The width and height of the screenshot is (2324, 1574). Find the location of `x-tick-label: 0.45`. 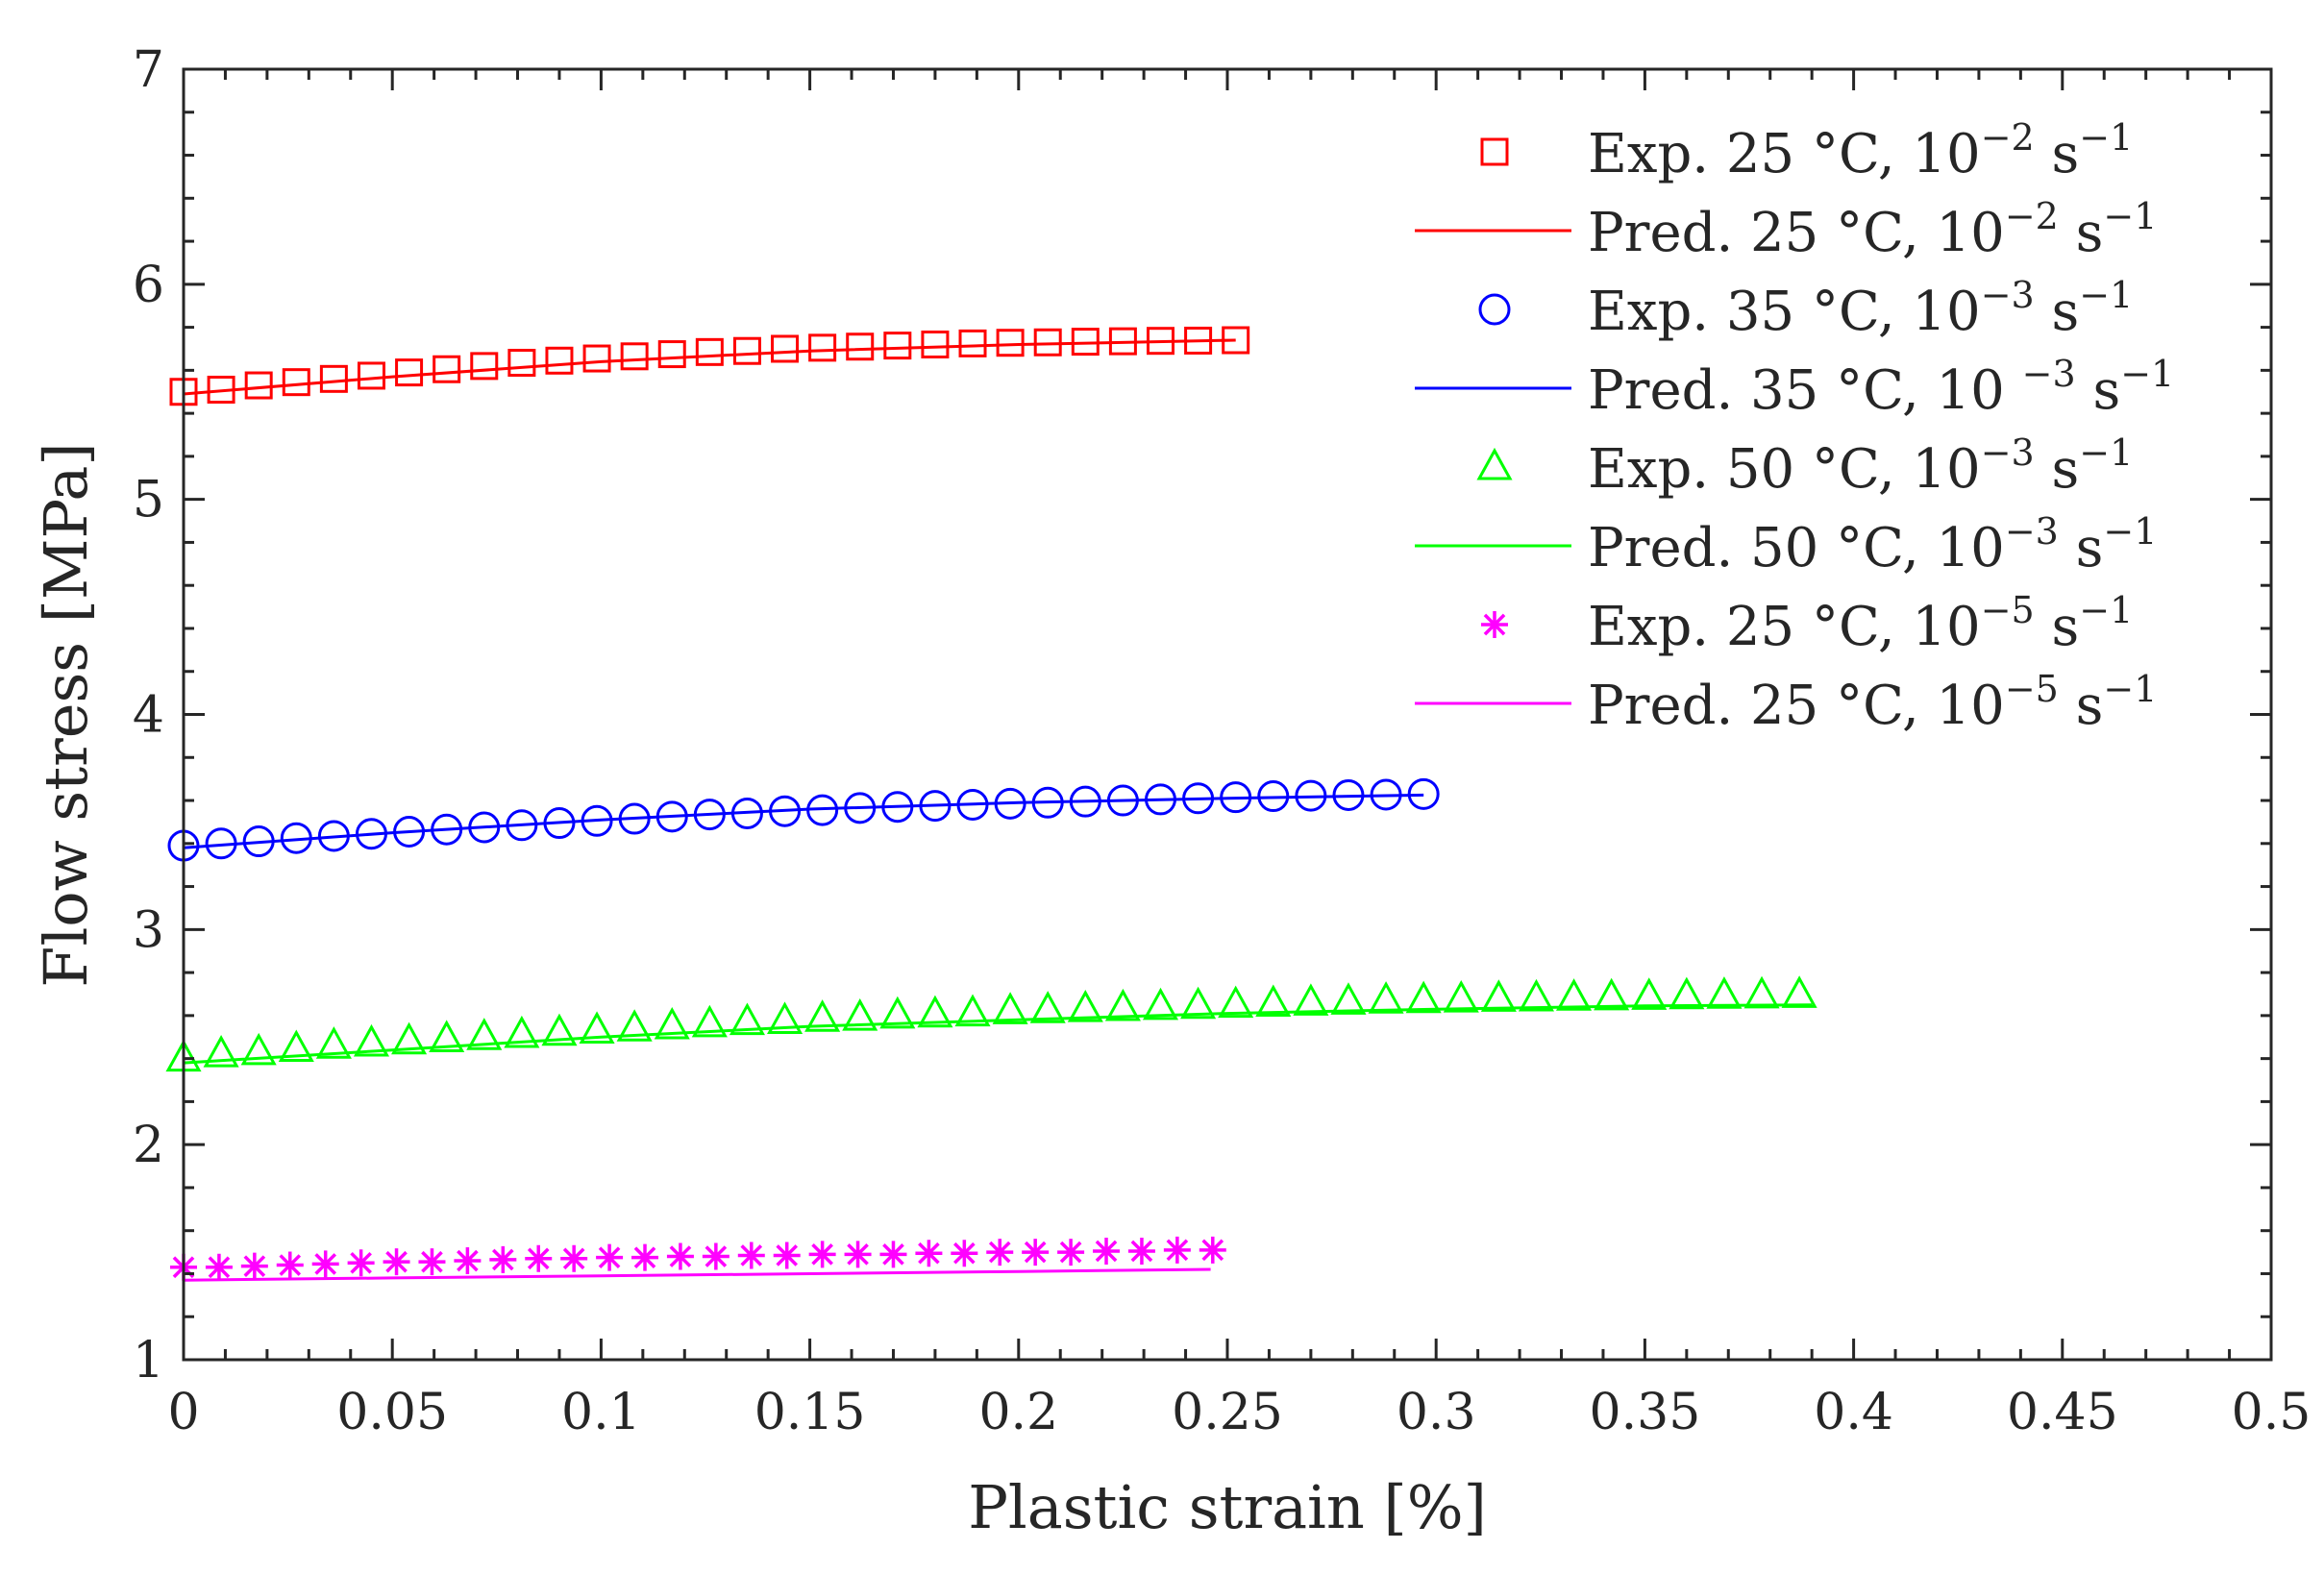

x-tick-label: 0.45 is located at coordinates (2062, 1412).